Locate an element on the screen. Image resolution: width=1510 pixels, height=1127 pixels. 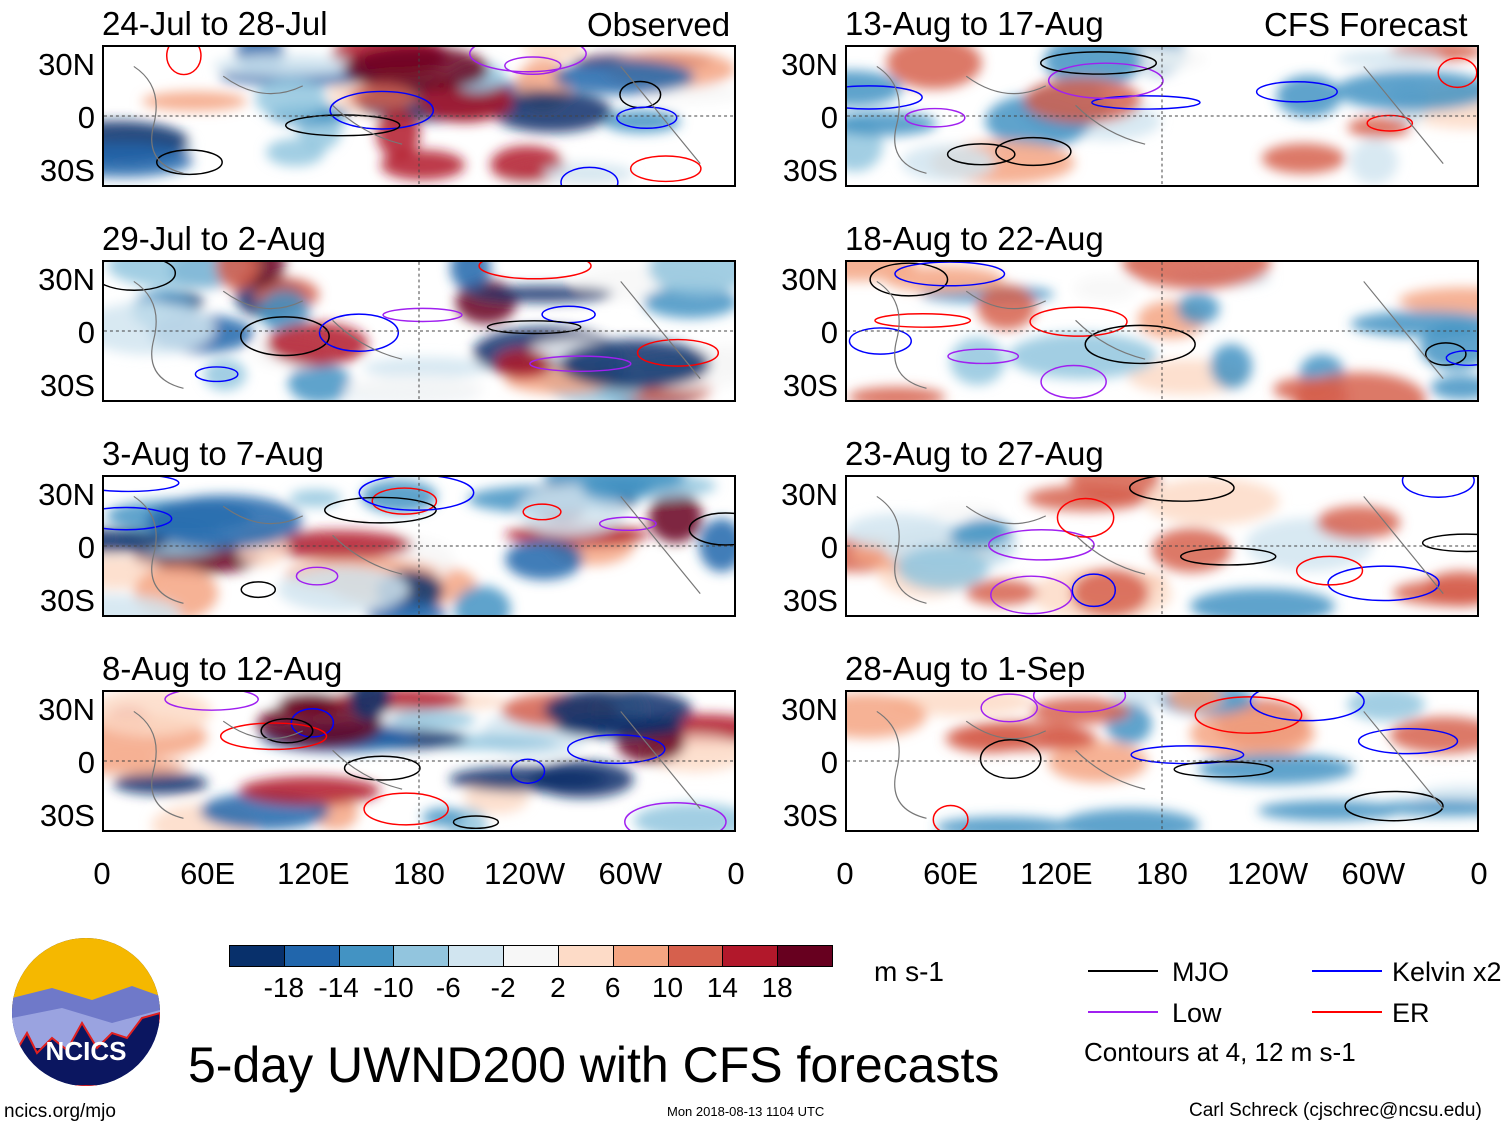
footer-url: ncics.org/mjo is located at coordinates (60, 1111).